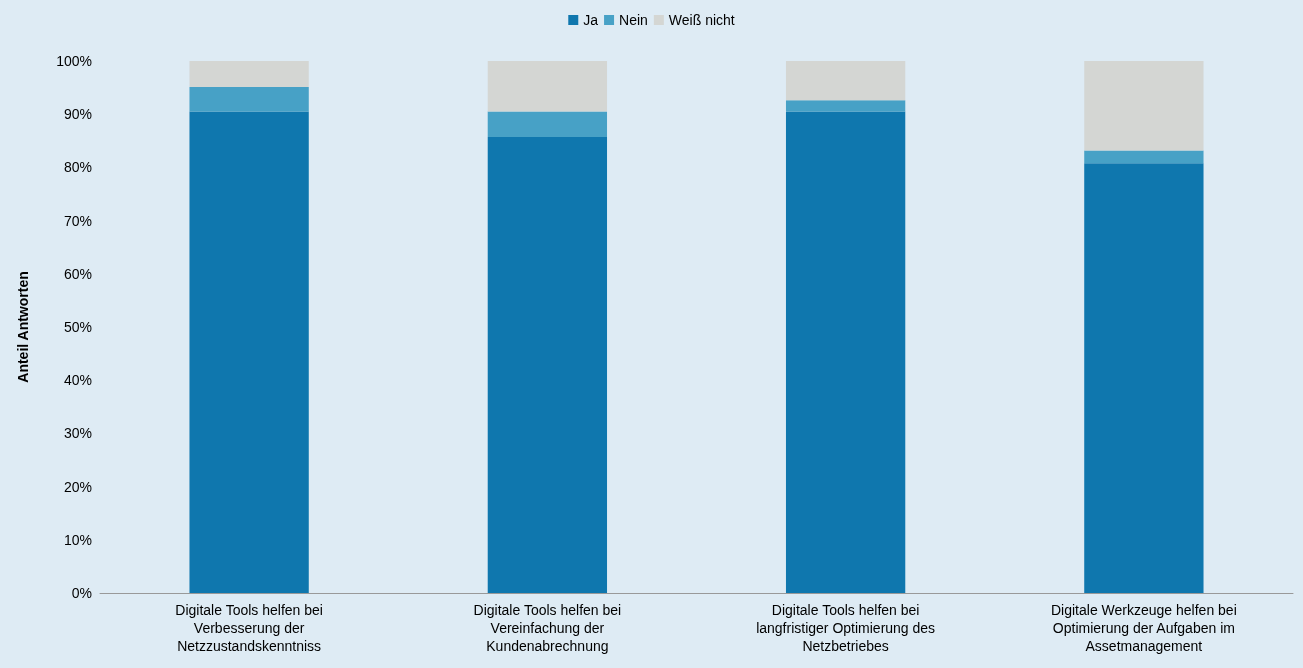  I want to click on y-tick-label: 60%, so click(77, 273).